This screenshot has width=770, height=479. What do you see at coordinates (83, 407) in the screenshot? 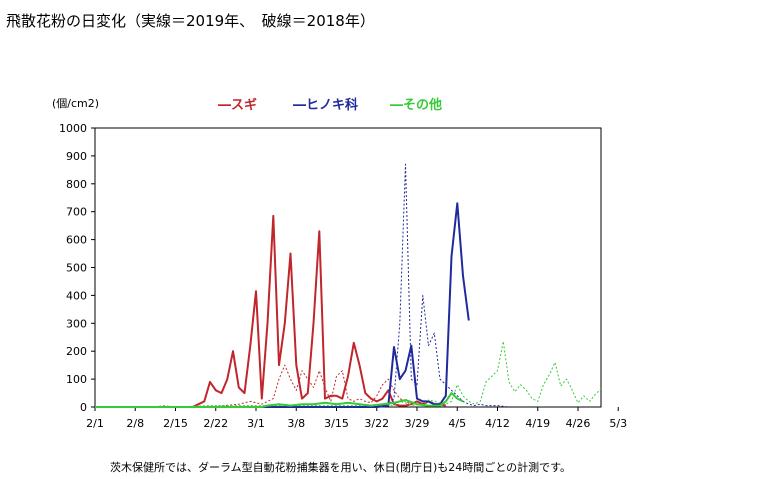
I see `y-tick-label: 0` at bounding box center [83, 407].